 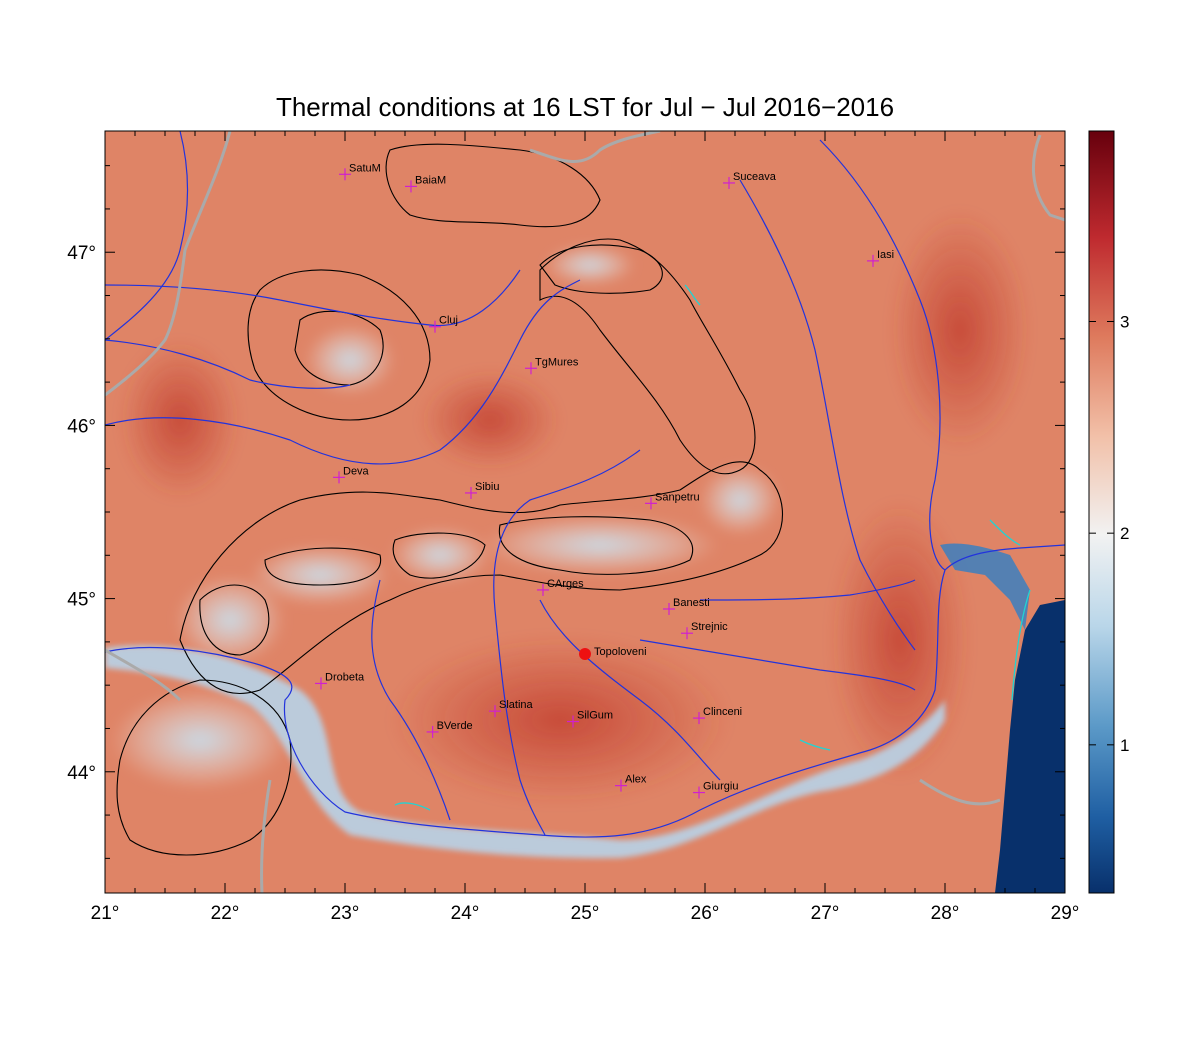 What do you see at coordinates (200, 740) in the screenshot?
I see `cool-zone-danube-gorge` at bounding box center [200, 740].